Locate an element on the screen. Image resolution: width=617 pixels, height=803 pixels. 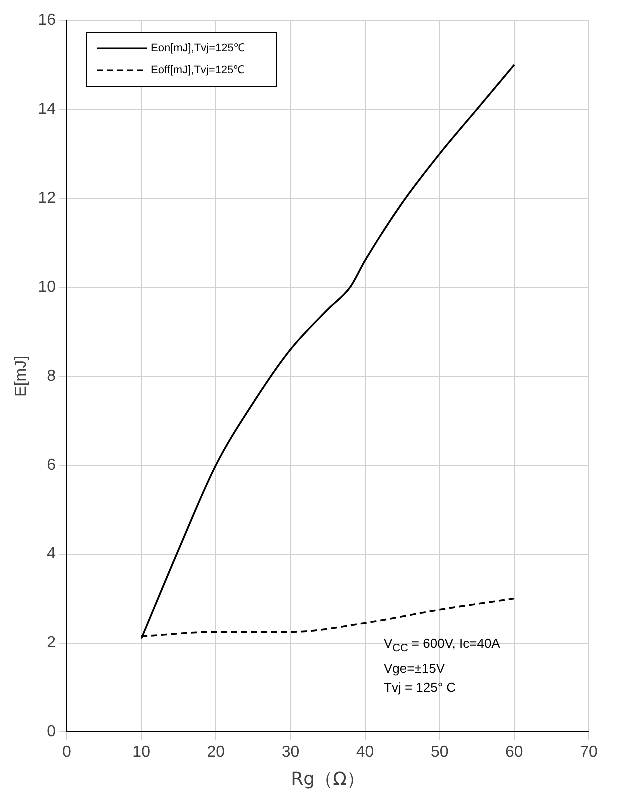
x-tick-label: 0 is located at coordinates (67, 753).